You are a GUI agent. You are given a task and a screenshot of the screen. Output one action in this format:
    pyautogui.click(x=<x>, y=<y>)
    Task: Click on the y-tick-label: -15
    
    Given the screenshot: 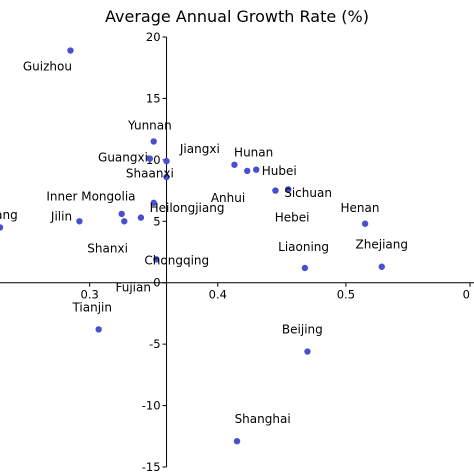 What is the action you would take?
    pyautogui.click(x=151, y=467)
    